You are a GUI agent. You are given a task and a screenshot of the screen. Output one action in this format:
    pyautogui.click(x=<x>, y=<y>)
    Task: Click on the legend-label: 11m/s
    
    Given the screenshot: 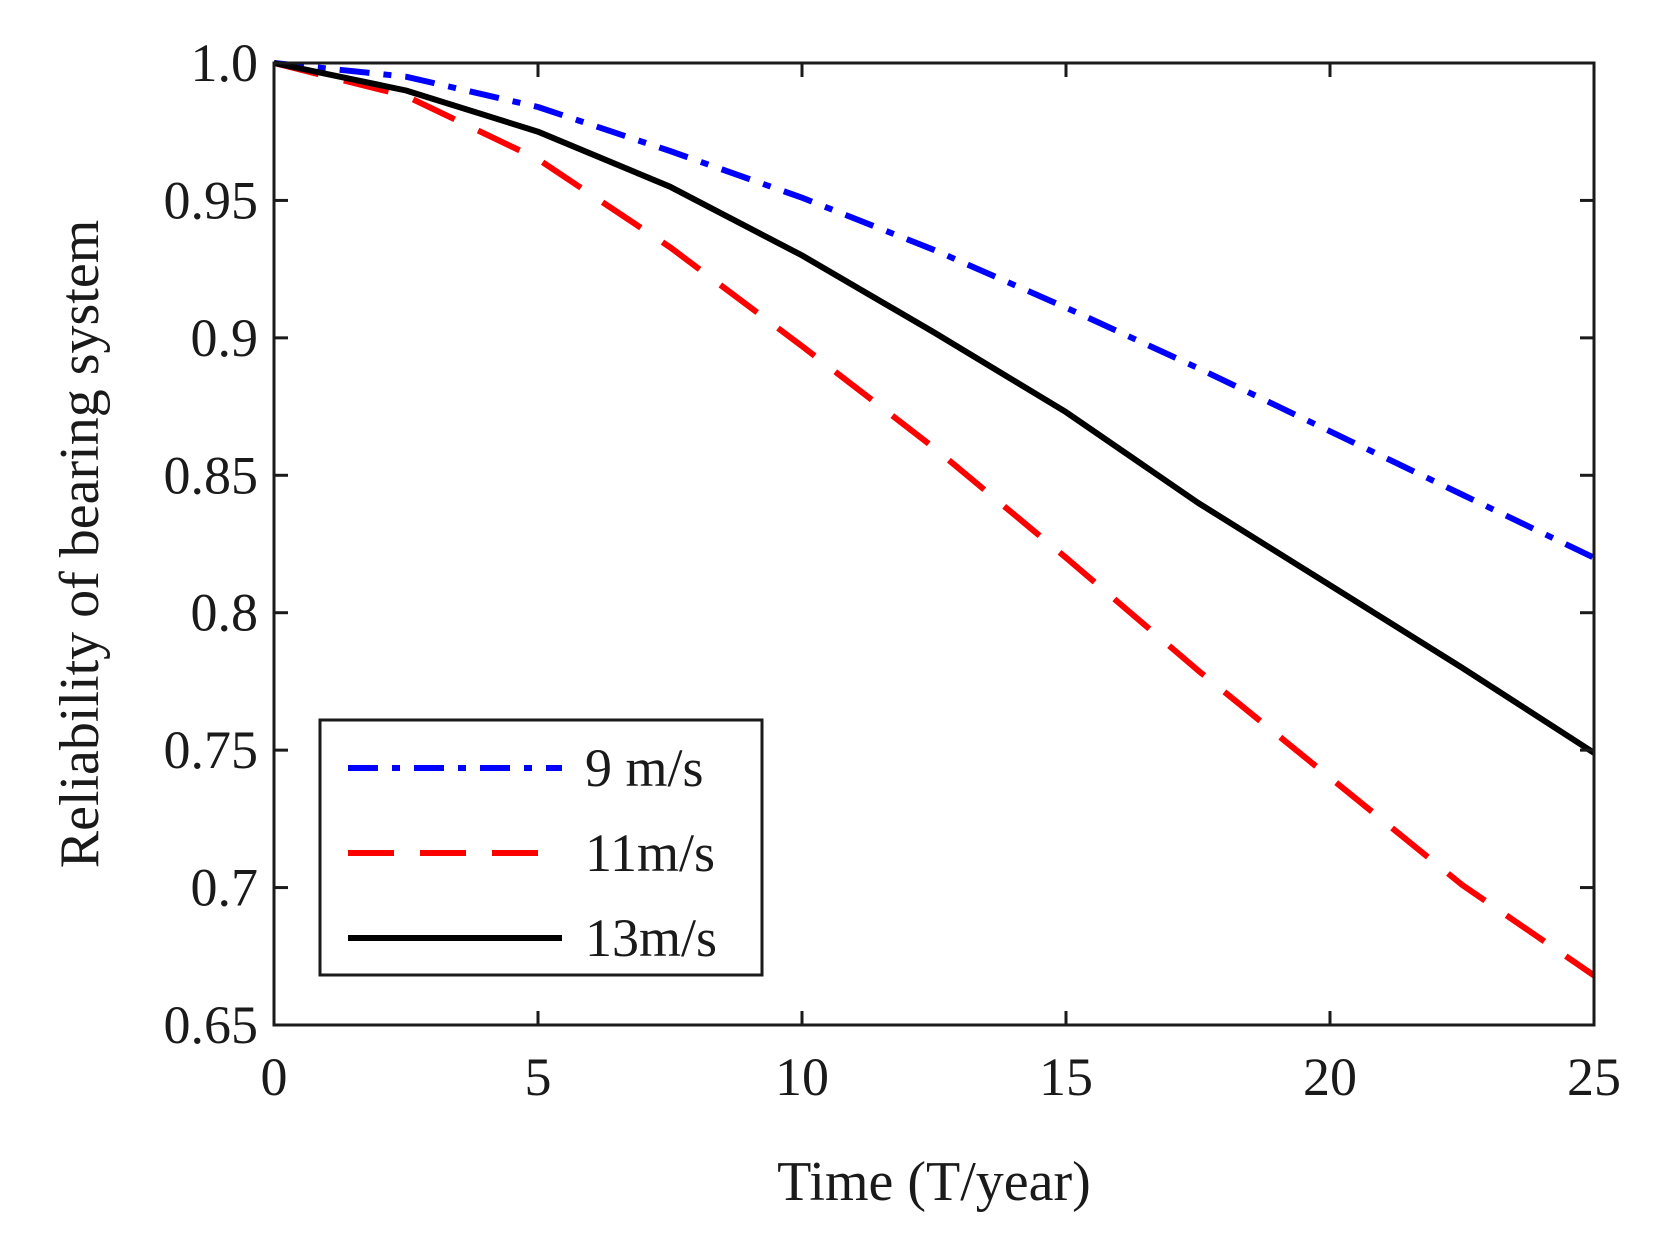 What is the action you would take?
    pyautogui.click(x=650, y=853)
    